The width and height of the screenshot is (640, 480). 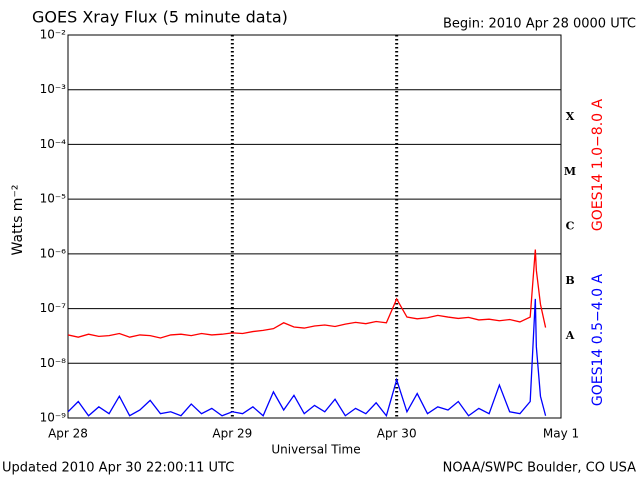 What do you see at coordinates (570, 226) in the screenshot?
I see `class-label: C` at bounding box center [570, 226].